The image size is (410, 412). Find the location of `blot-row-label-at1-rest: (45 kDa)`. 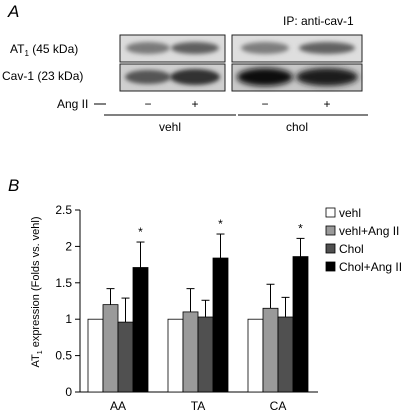

blot-row-label-at1-rest: (45 kDa) is located at coordinates (53, 49).